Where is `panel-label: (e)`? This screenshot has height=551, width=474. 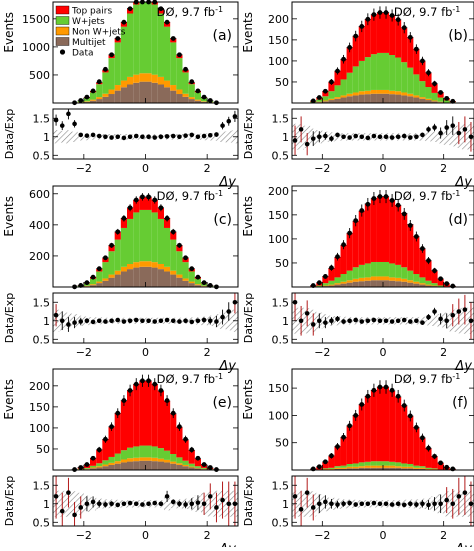 panel-label: (e) is located at coordinates (222, 403).